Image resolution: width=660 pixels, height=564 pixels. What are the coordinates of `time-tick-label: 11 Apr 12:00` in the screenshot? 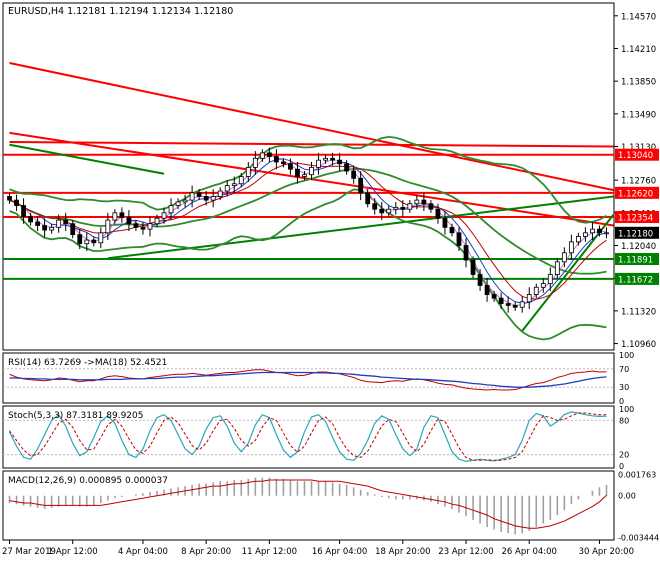 It's located at (269, 552).